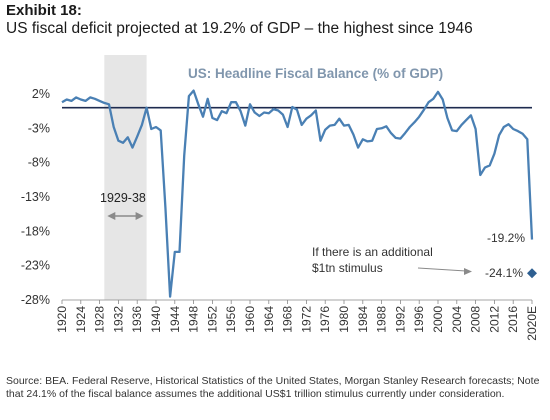 The width and height of the screenshot is (550, 420). Describe the element at coordinates (100, 319) in the screenshot. I see `x-tick-label: 1928` at that location.